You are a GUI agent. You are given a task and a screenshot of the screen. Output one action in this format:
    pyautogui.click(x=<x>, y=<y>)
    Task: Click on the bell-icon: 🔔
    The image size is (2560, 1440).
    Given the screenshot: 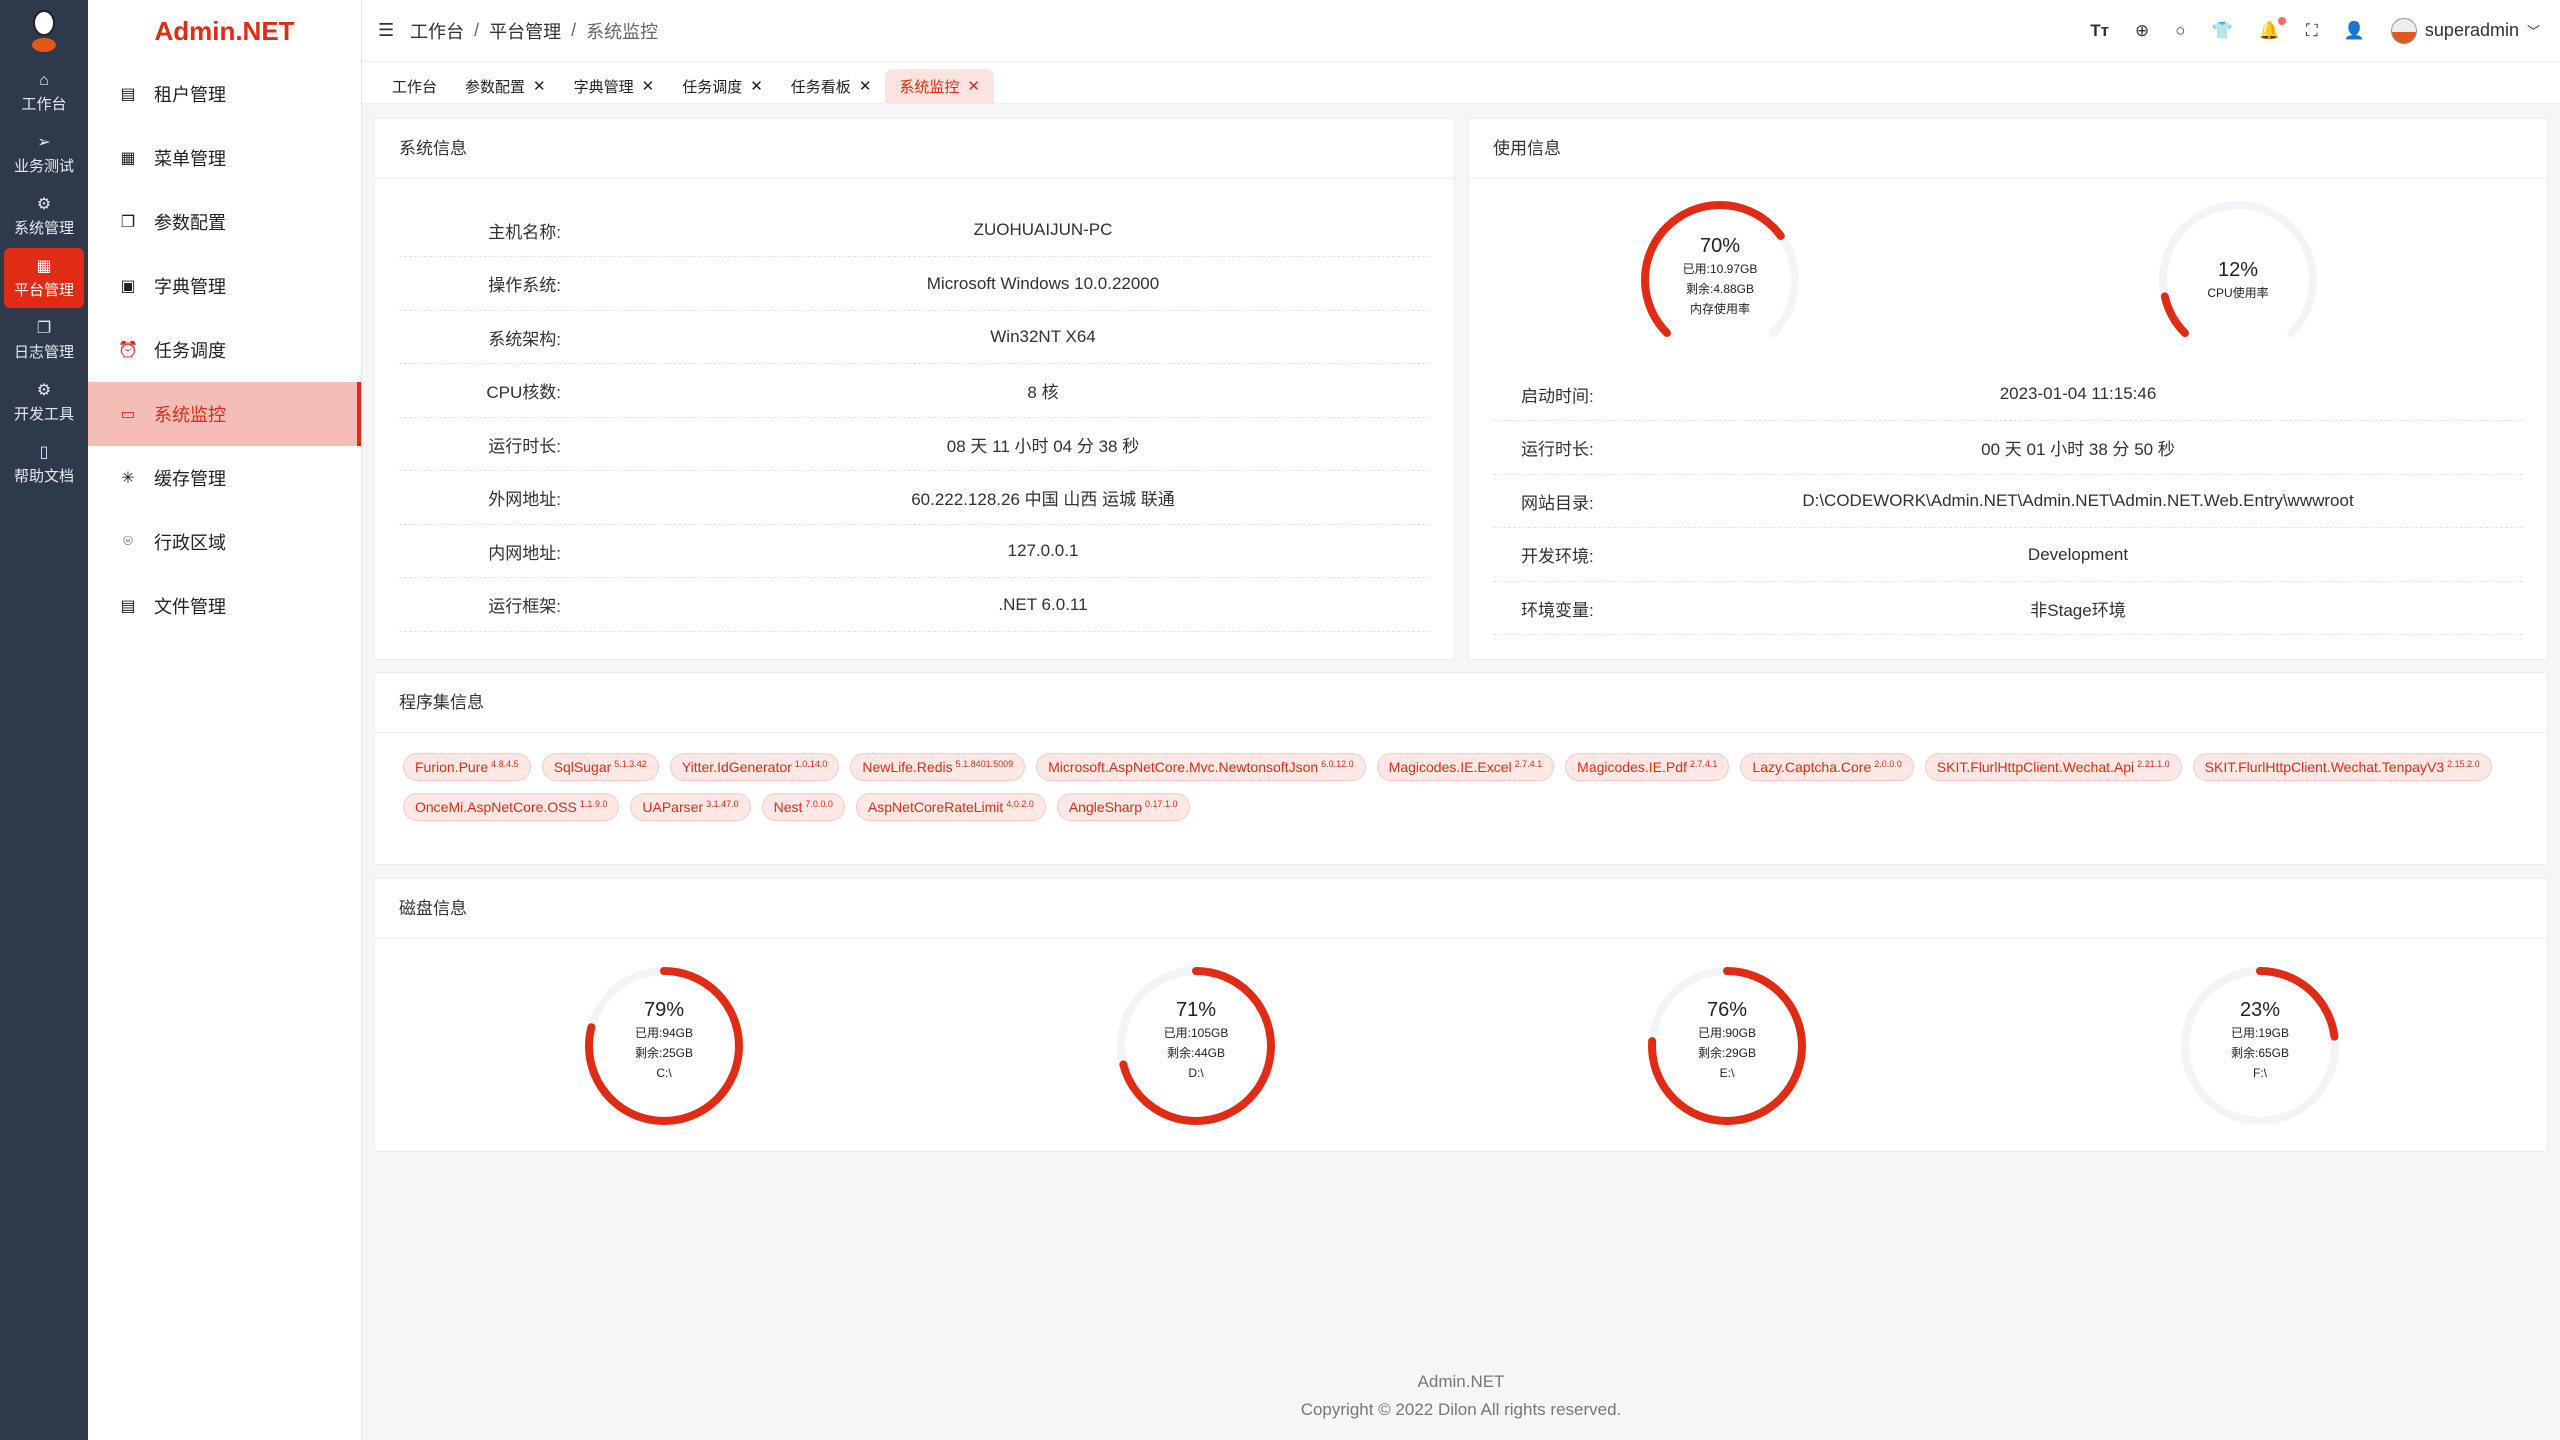 What is the action you would take?
    pyautogui.click(x=2272, y=28)
    